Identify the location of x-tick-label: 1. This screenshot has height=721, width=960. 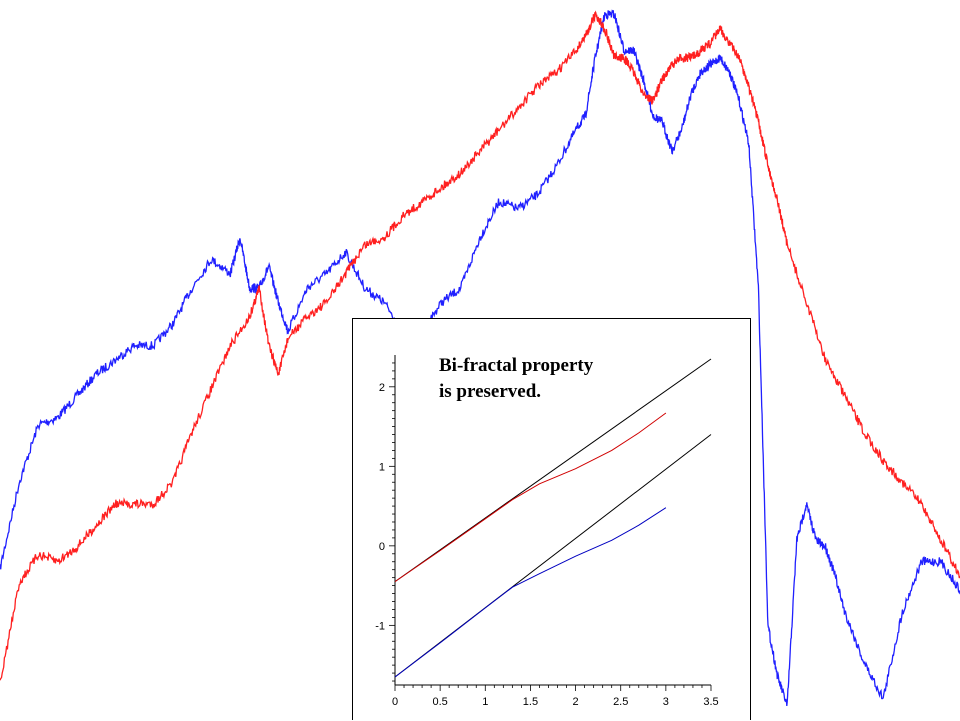
(485, 702).